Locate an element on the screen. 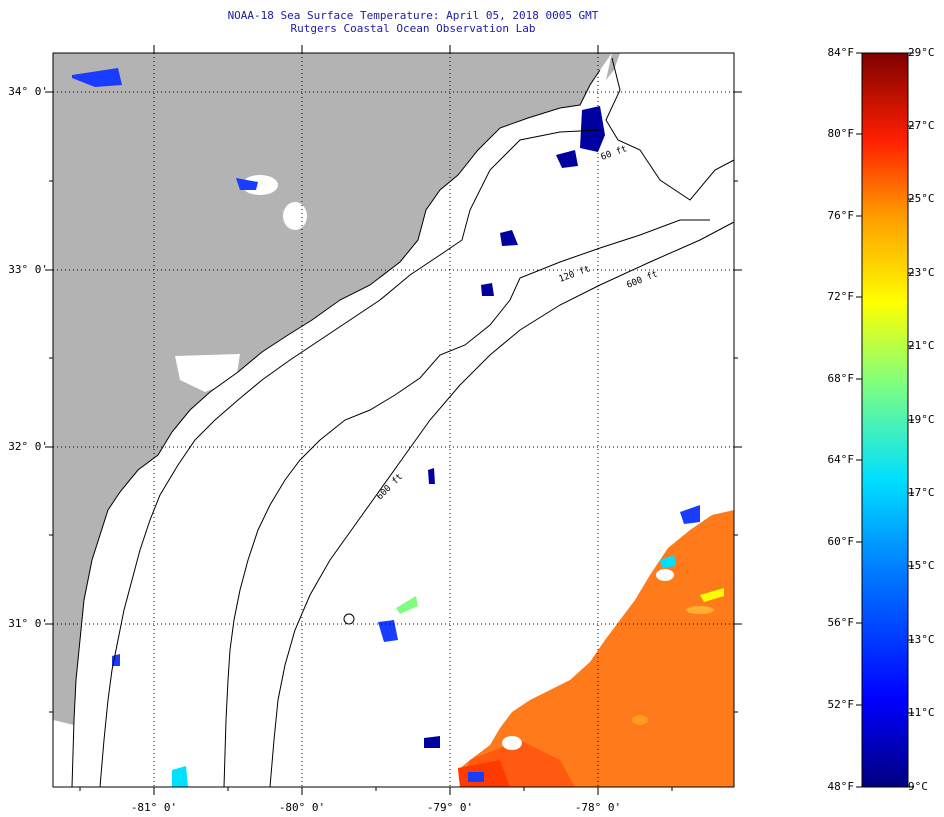  lat-label-34: 34° 0' is located at coordinates (28, 91).